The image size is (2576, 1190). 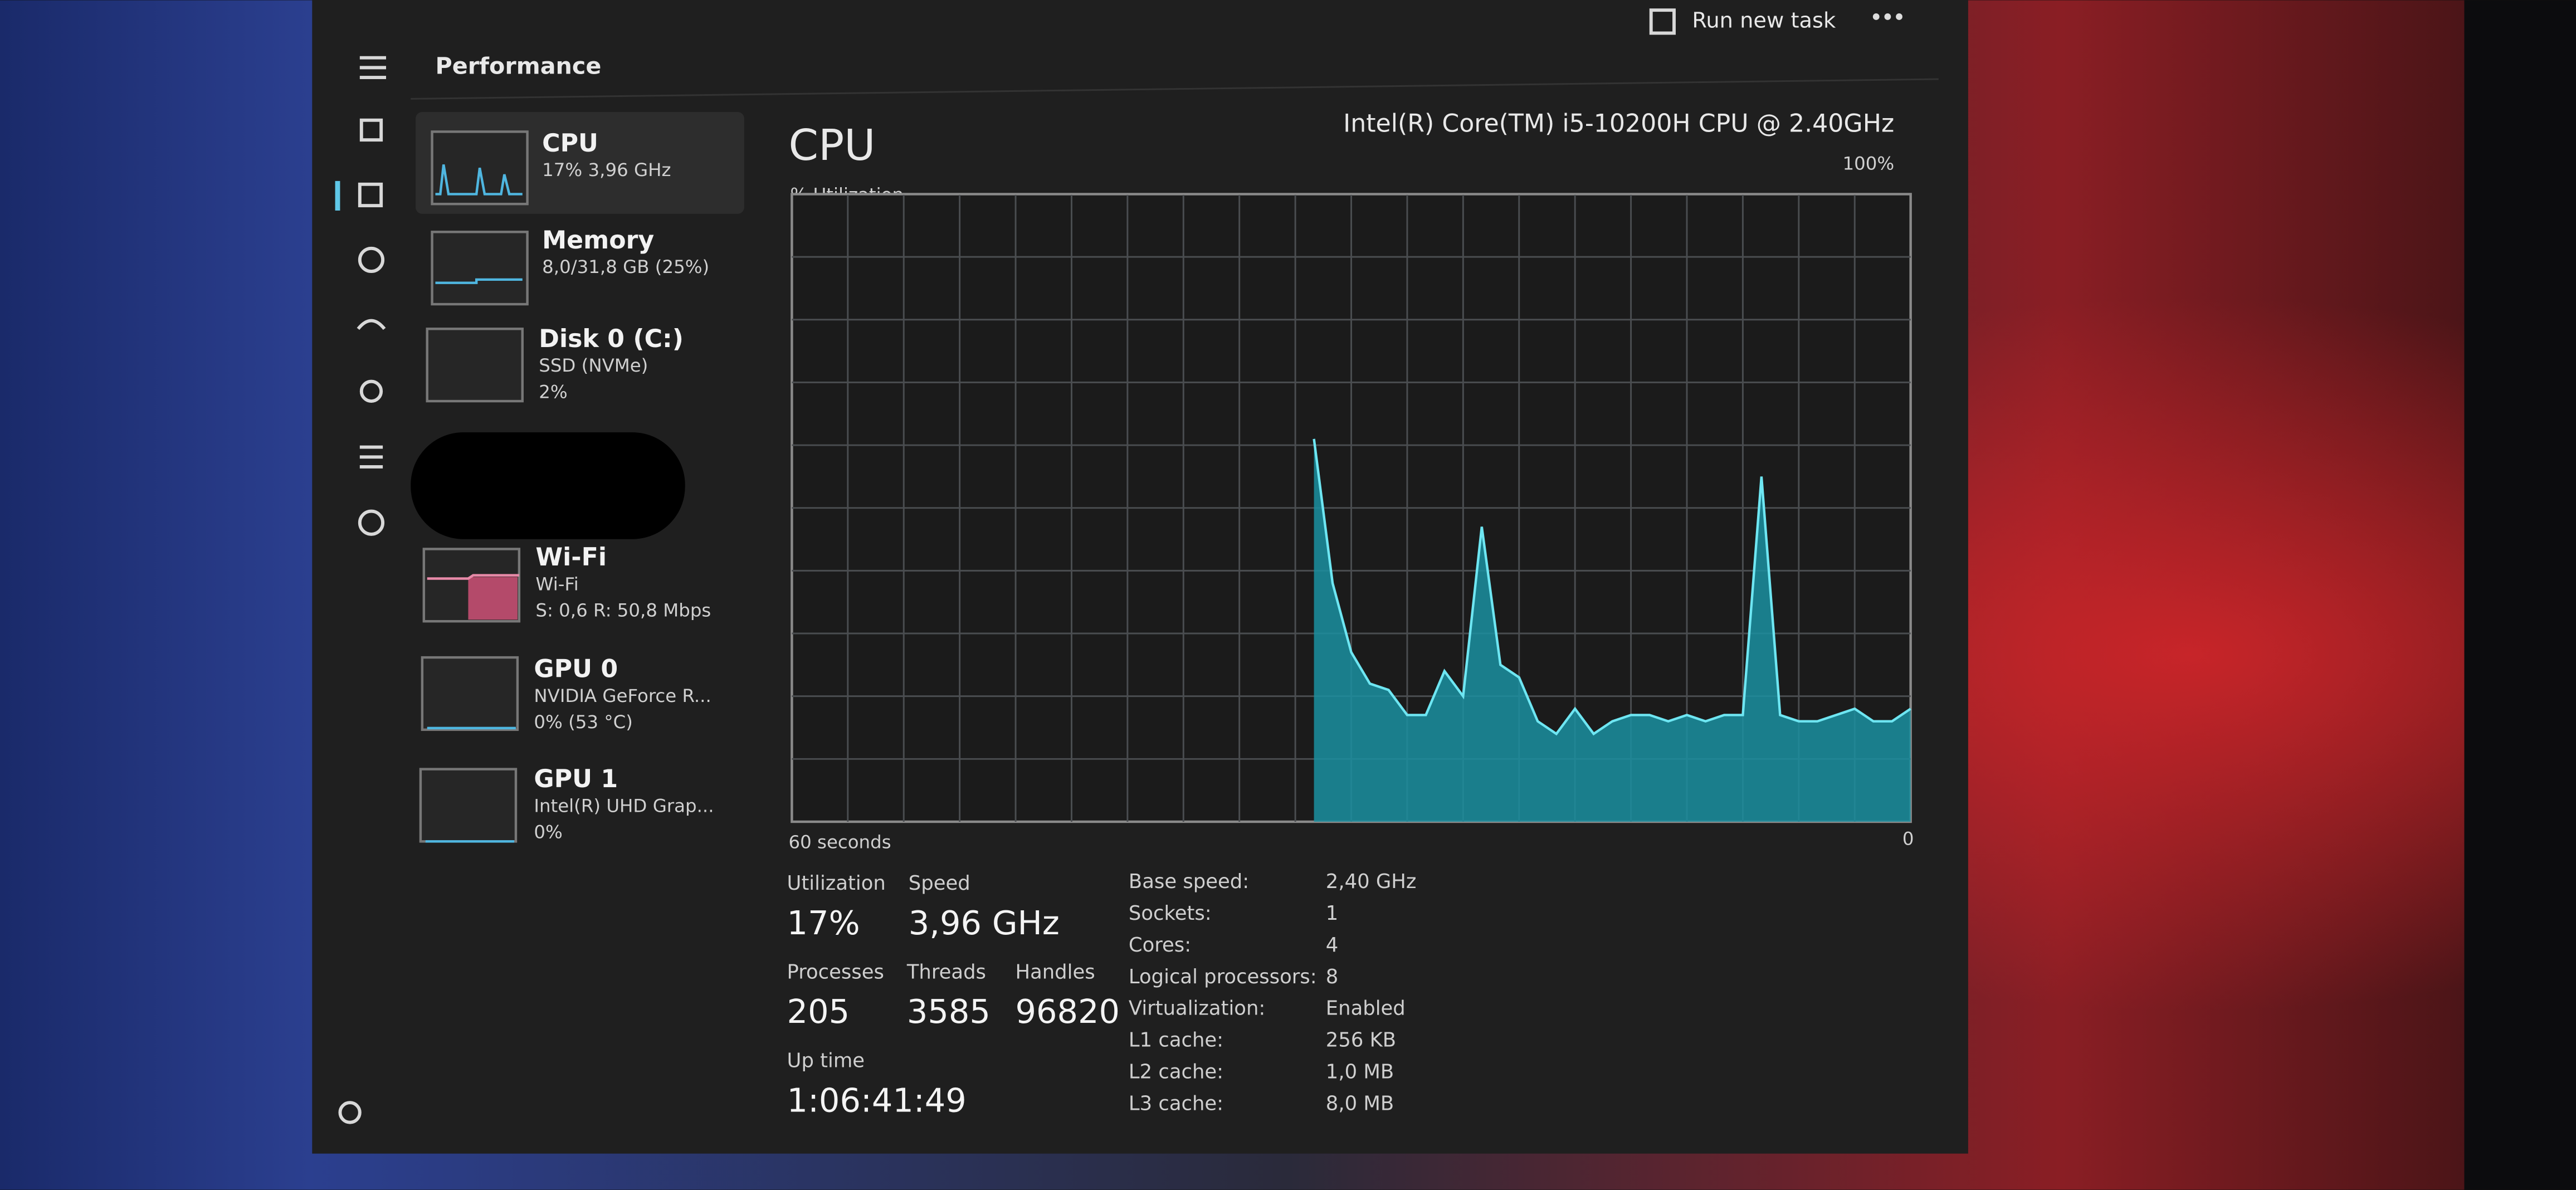 What do you see at coordinates (1176, 1072) in the screenshot?
I see `detail-label: L2 cache:` at bounding box center [1176, 1072].